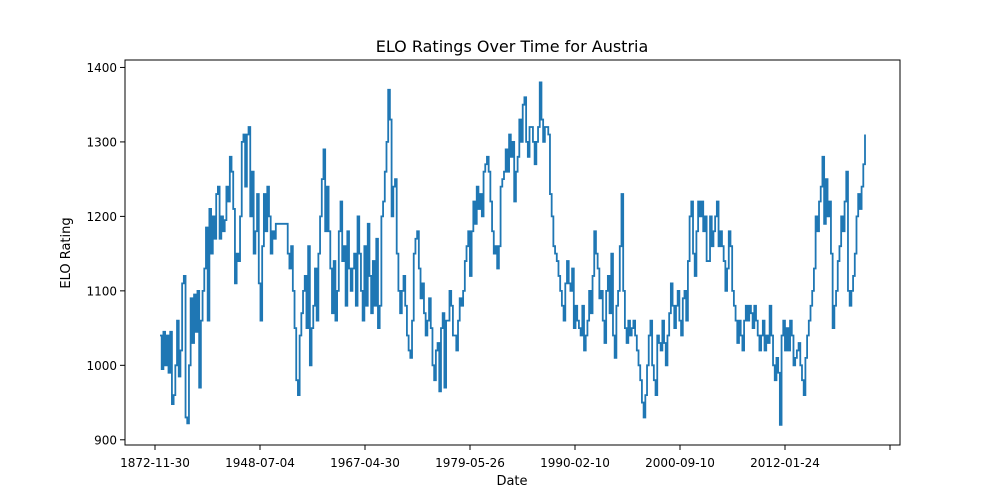 This screenshot has height=504, width=1000. What do you see at coordinates (470, 463) in the screenshot?
I see `x-tick-label: 1979-05-26` at bounding box center [470, 463].